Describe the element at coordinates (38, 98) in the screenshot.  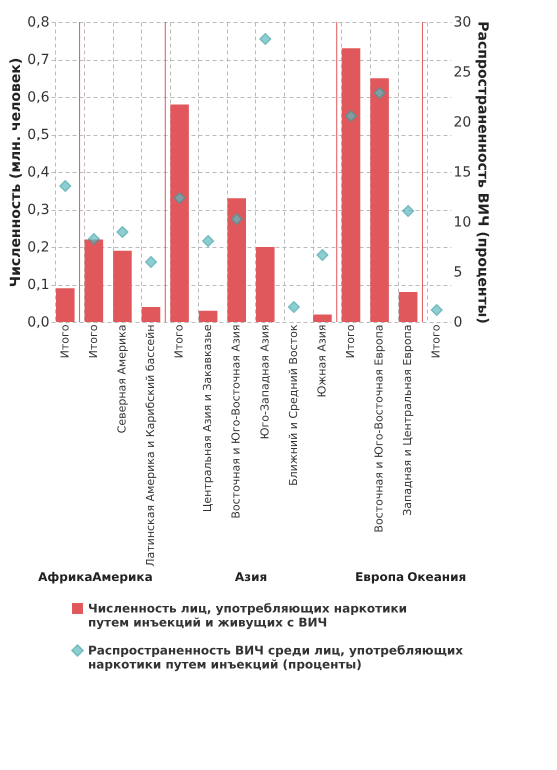
I see `y-tick-label: 0,6` at that location.